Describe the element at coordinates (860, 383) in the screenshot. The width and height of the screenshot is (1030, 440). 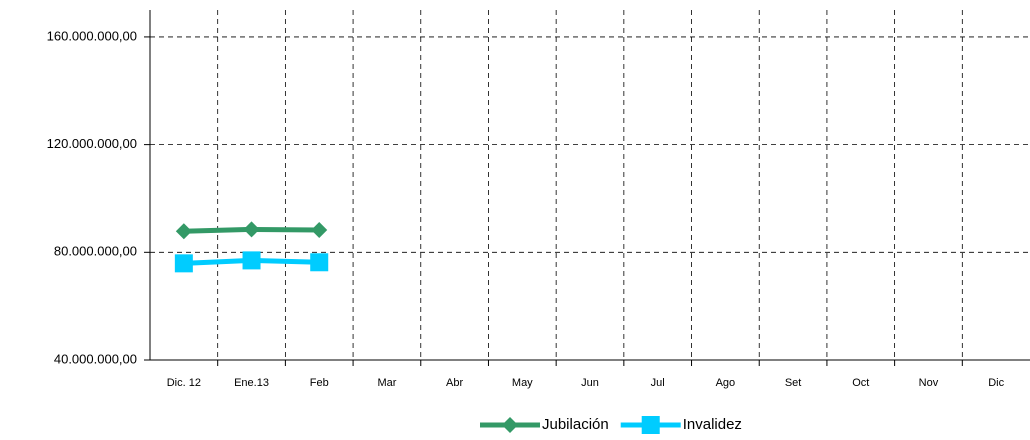
I see `x-tick-label: Oct` at that location.